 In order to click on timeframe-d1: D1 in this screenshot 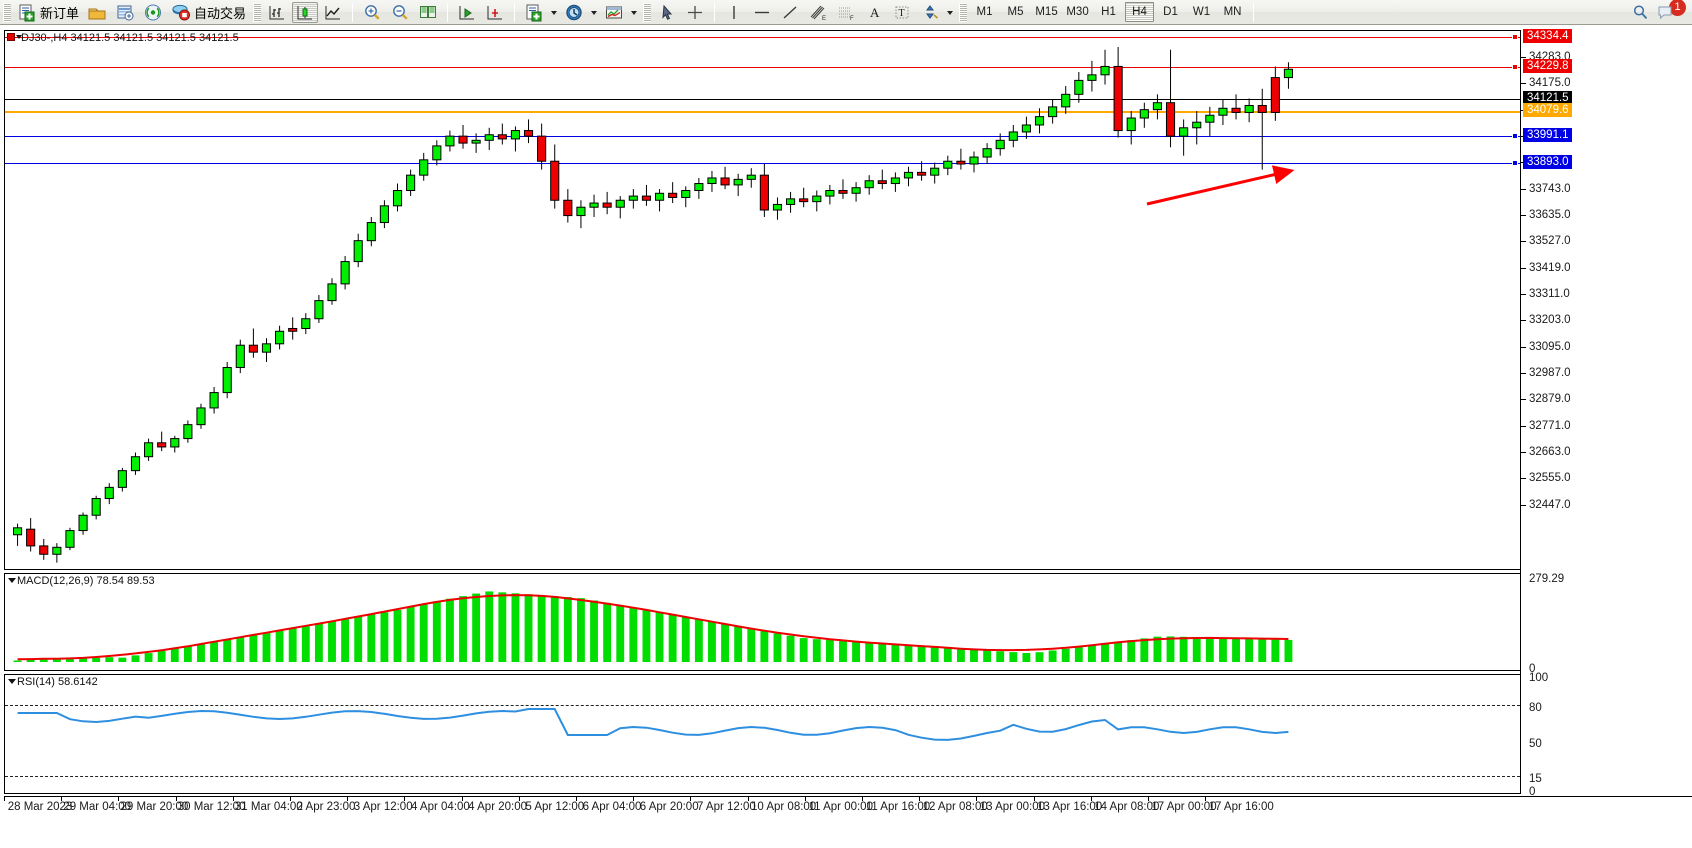, I will do `click(1170, 12)`.